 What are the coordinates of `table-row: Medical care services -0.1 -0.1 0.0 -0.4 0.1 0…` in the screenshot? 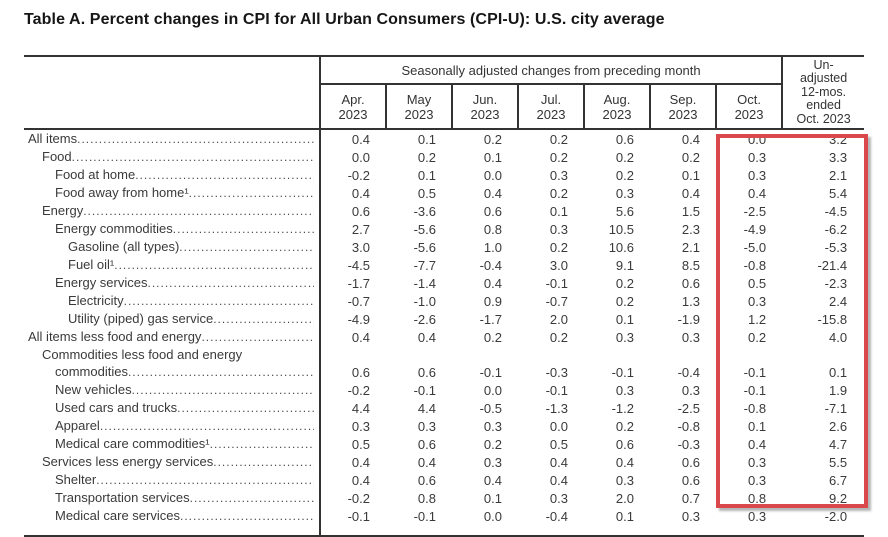 It's located at (444, 516).